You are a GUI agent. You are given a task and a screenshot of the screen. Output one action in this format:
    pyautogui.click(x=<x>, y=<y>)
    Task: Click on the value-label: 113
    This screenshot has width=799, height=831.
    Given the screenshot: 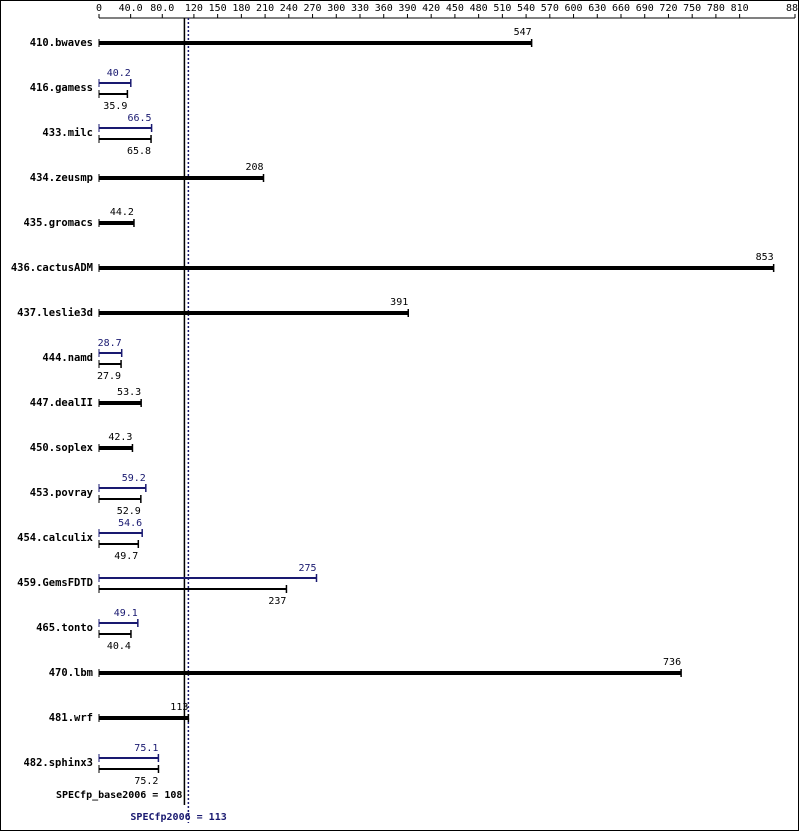 What is the action you would take?
    pyautogui.click(x=179, y=707)
    